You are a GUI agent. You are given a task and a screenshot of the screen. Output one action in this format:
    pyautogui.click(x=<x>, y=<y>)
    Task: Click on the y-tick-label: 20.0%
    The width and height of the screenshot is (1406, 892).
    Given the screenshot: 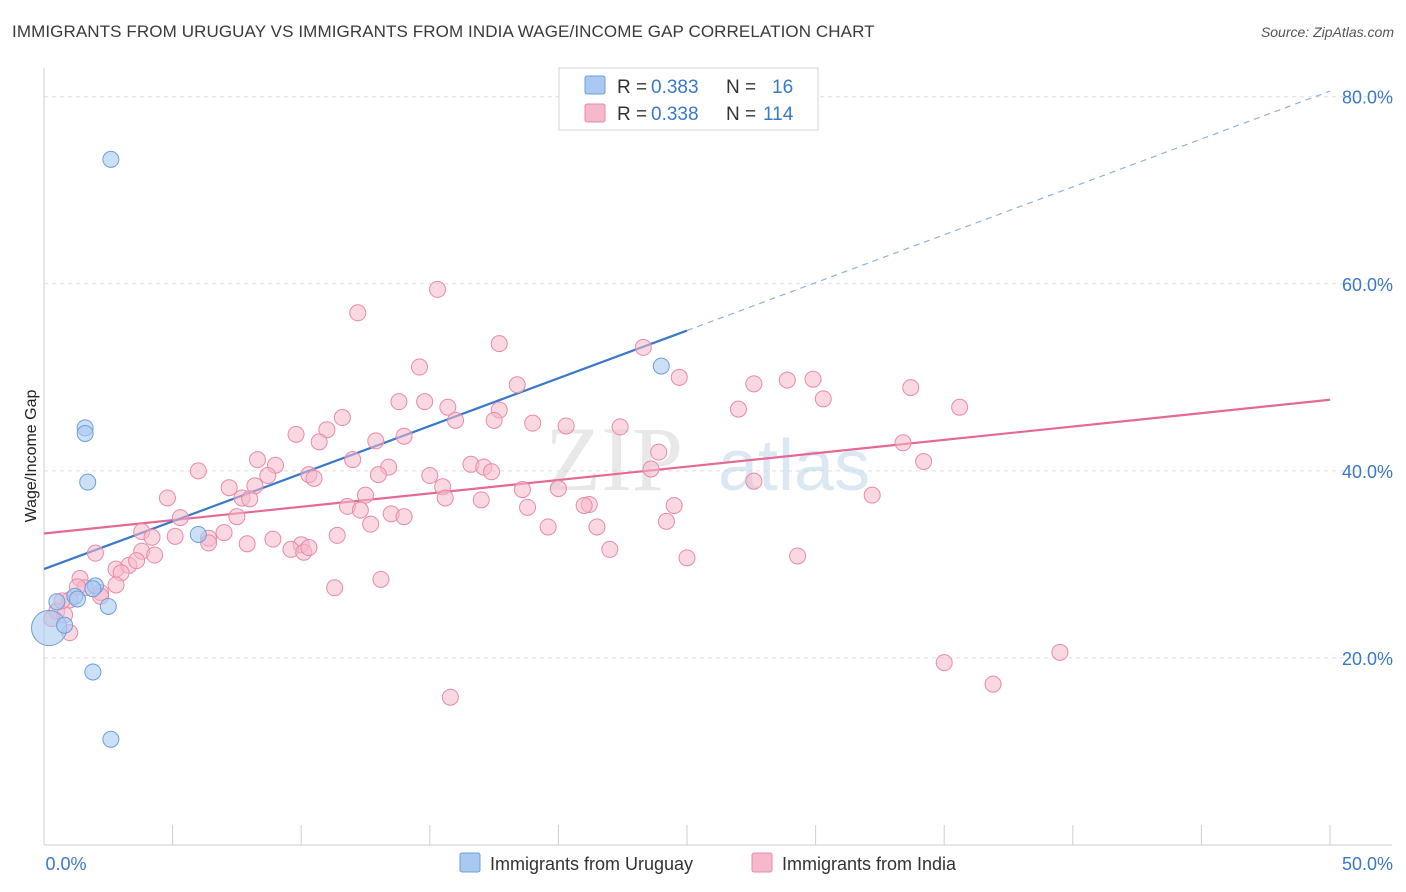 What is the action you would take?
    pyautogui.click(x=1367, y=659)
    